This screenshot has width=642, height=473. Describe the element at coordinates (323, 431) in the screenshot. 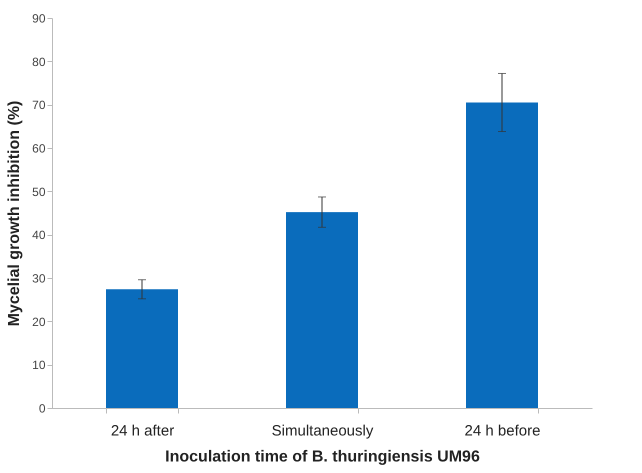

I see `x-tick-label: Simultaneously` at that location.